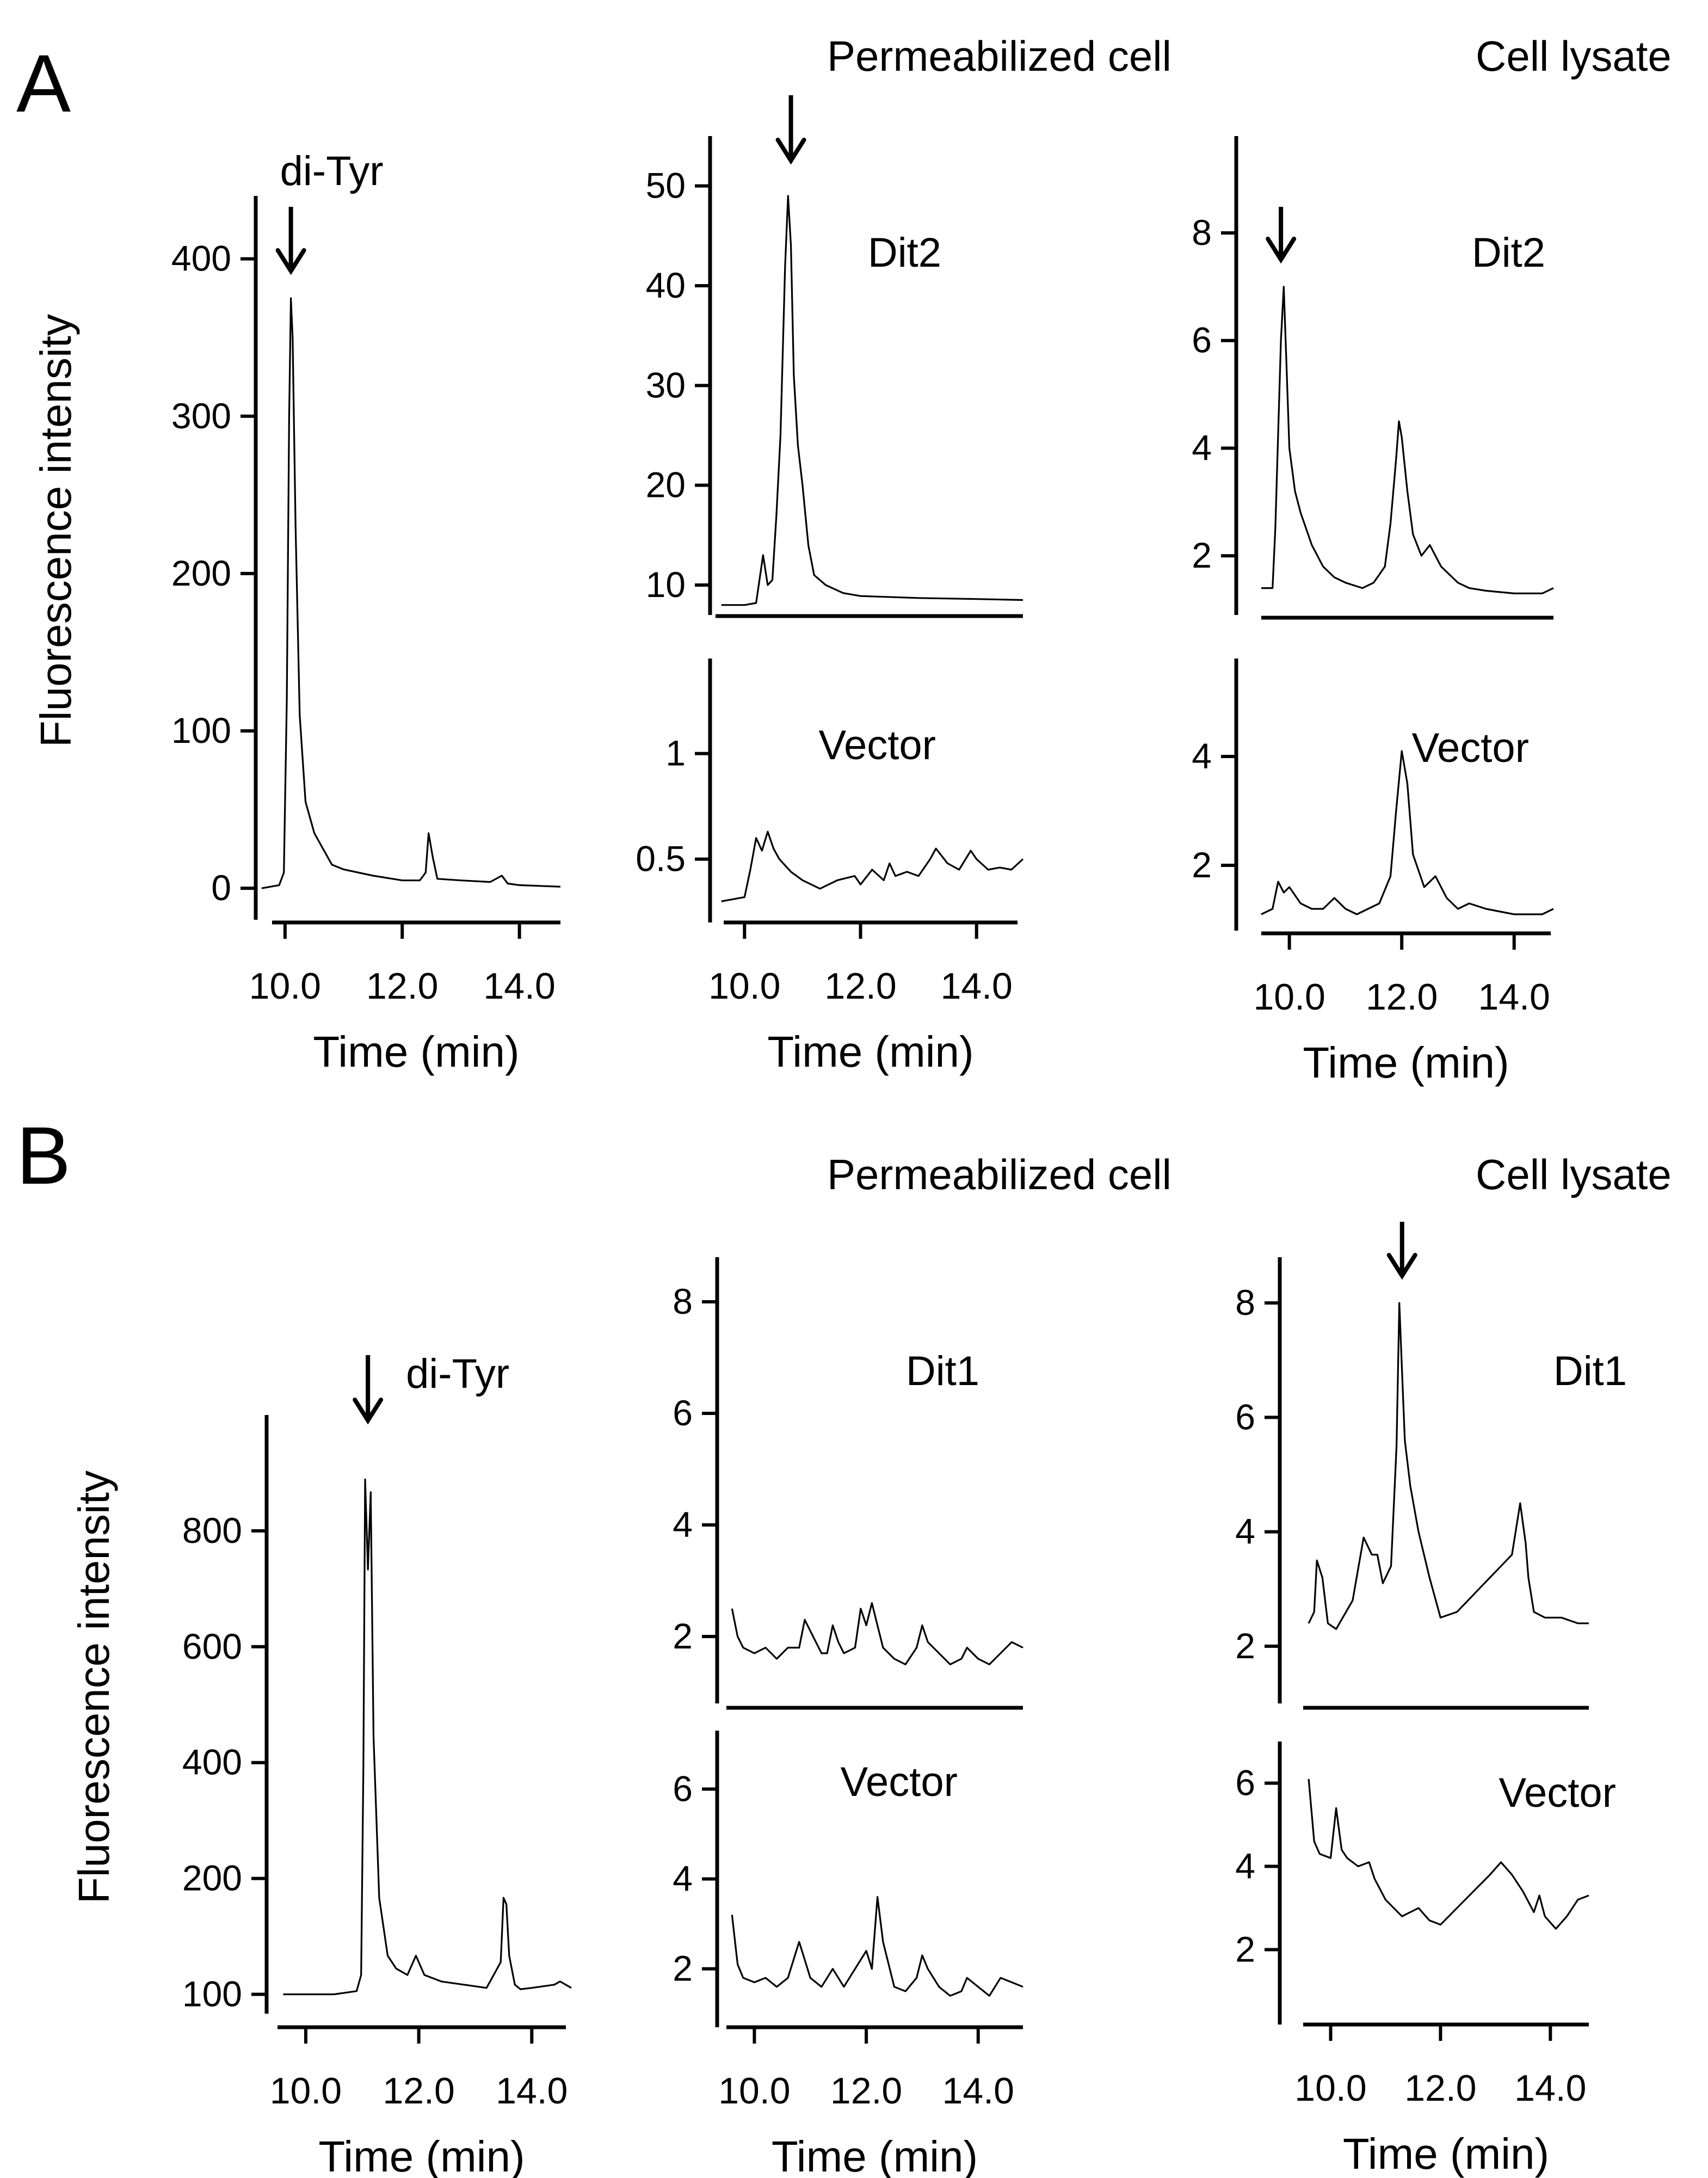  What do you see at coordinates (212, 1646) in the screenshot?
I see `y-tick-label: 600` at bounding box center [212, 1646].